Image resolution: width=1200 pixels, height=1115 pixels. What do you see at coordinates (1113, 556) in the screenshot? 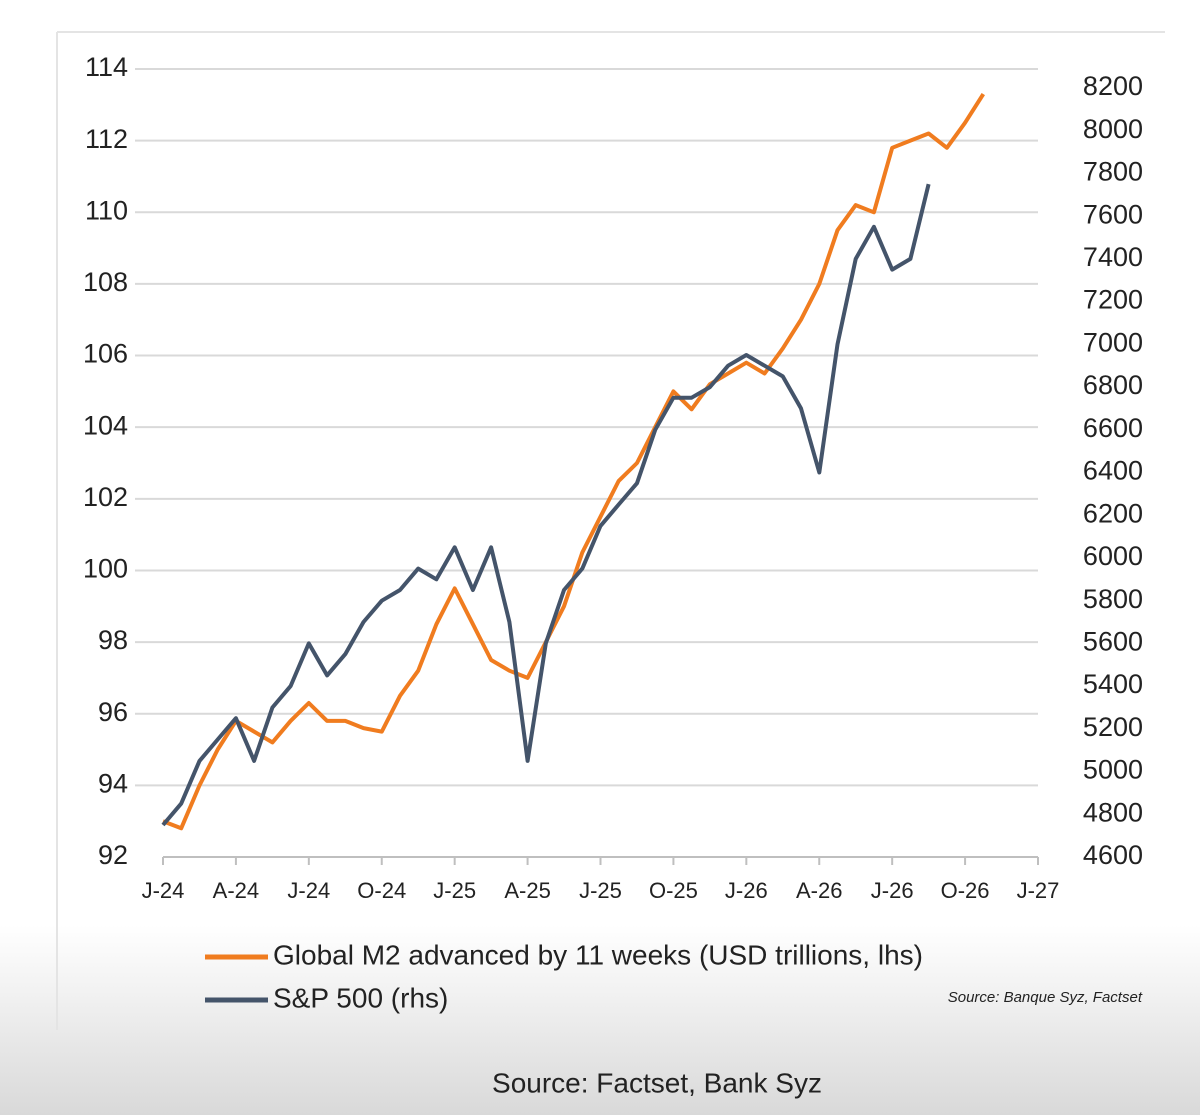
I see `y2-tick-label: 6000` at bounding box center [1113, 556].